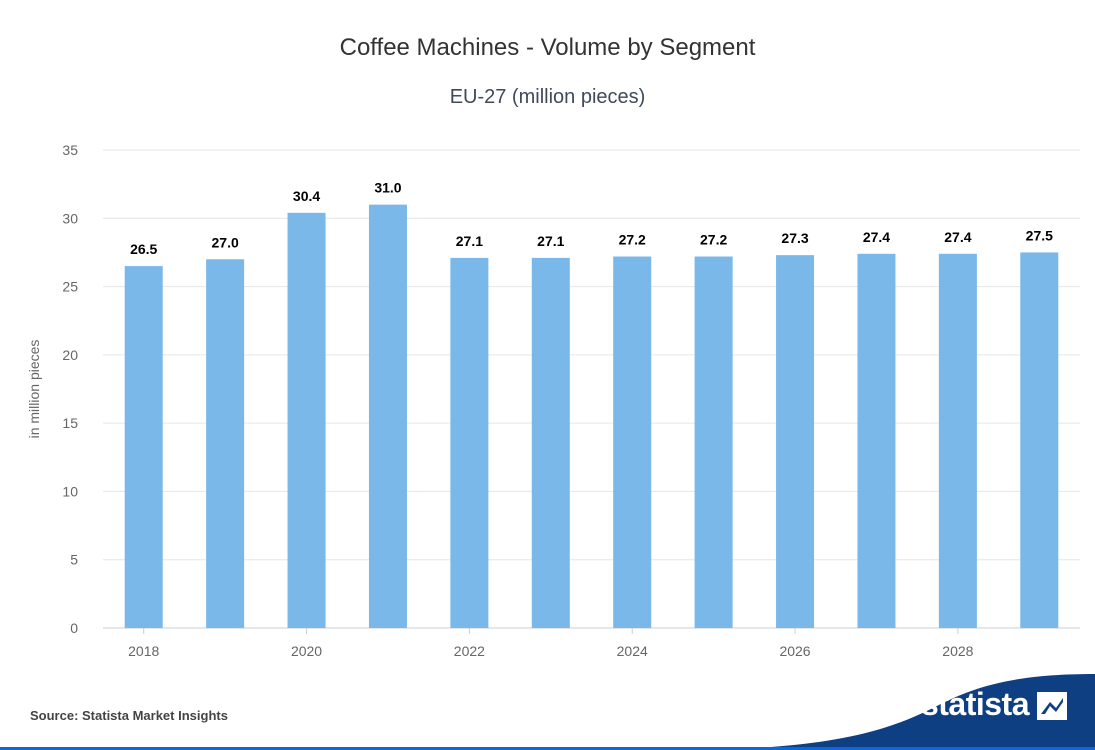 This screenshot has width=1095, height=750. I want to click on data-label: 27.5, so click(1039, 235).